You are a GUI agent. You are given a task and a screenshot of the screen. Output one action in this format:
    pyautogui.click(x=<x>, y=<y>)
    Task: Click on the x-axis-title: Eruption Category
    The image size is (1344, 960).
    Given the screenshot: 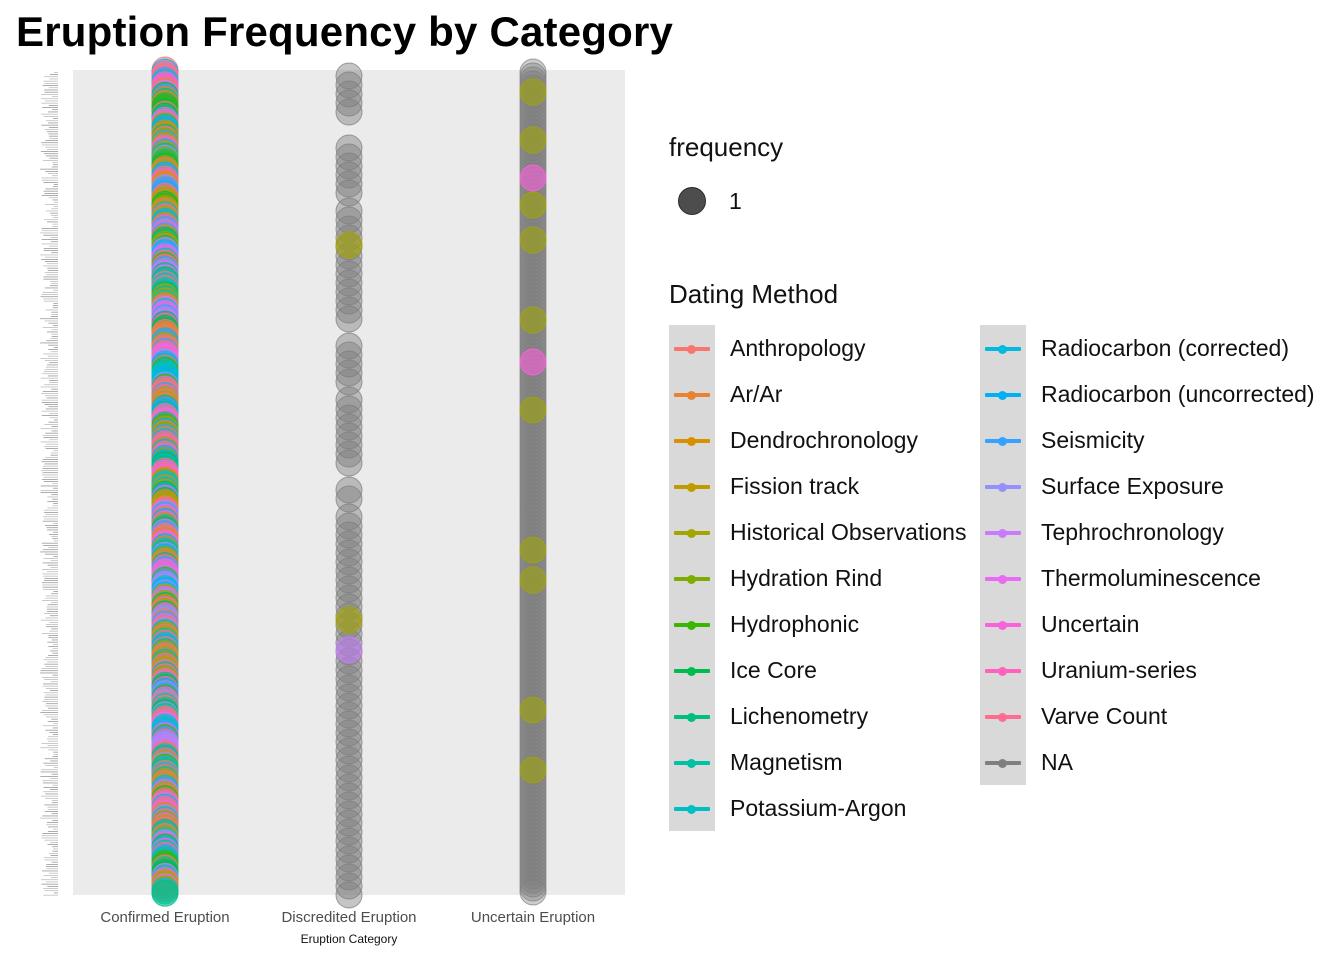 What is the action you would take?
    pyautogui.click(x=349, y=939)
    